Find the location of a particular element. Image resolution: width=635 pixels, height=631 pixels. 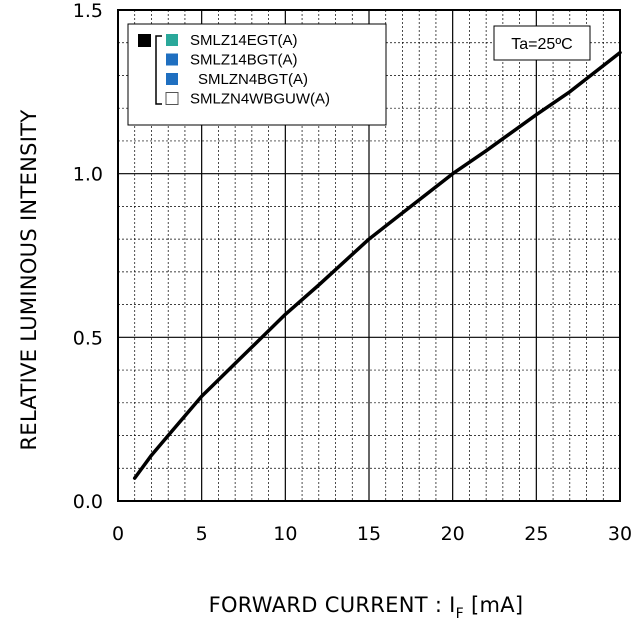

legend-black-marker is located at coordinates (144, 40).